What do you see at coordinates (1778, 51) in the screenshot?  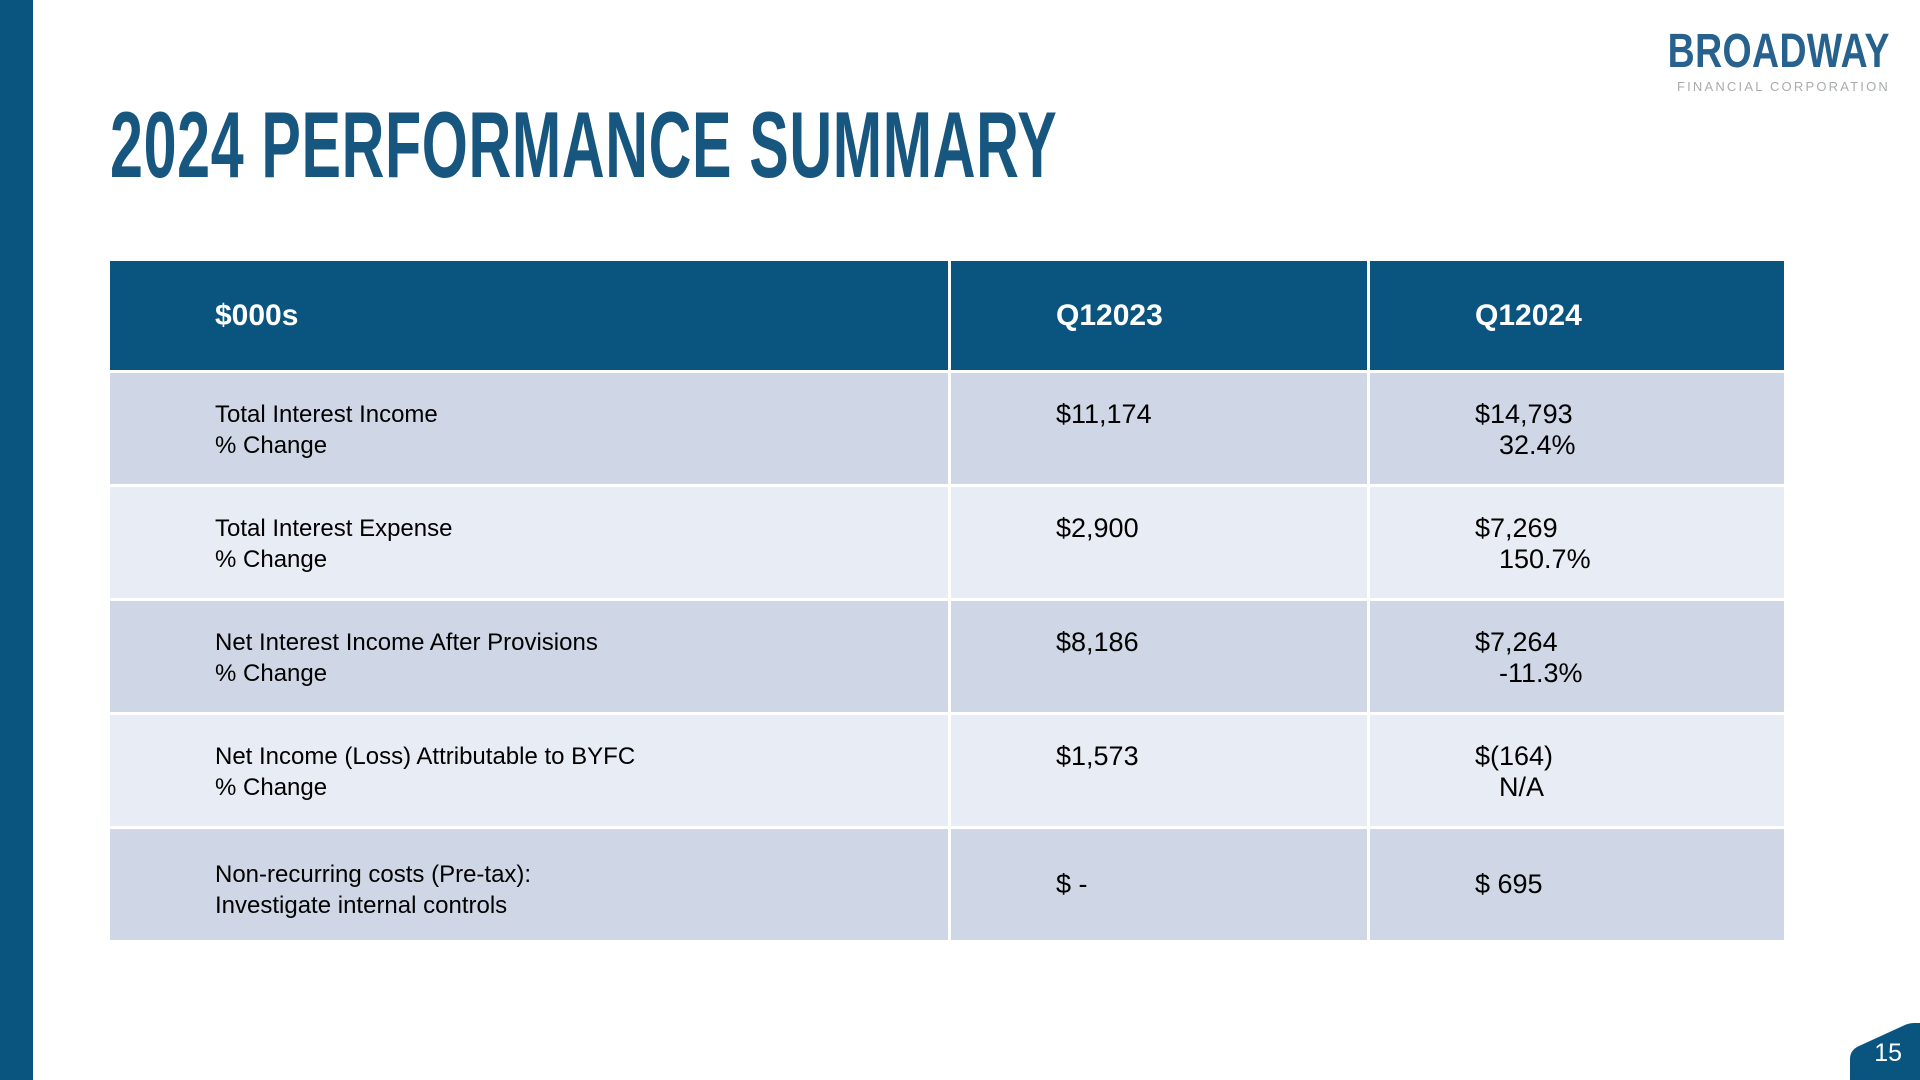 I see `logo-wordmark: BROADWAY` at bounding box center [1778, 51].